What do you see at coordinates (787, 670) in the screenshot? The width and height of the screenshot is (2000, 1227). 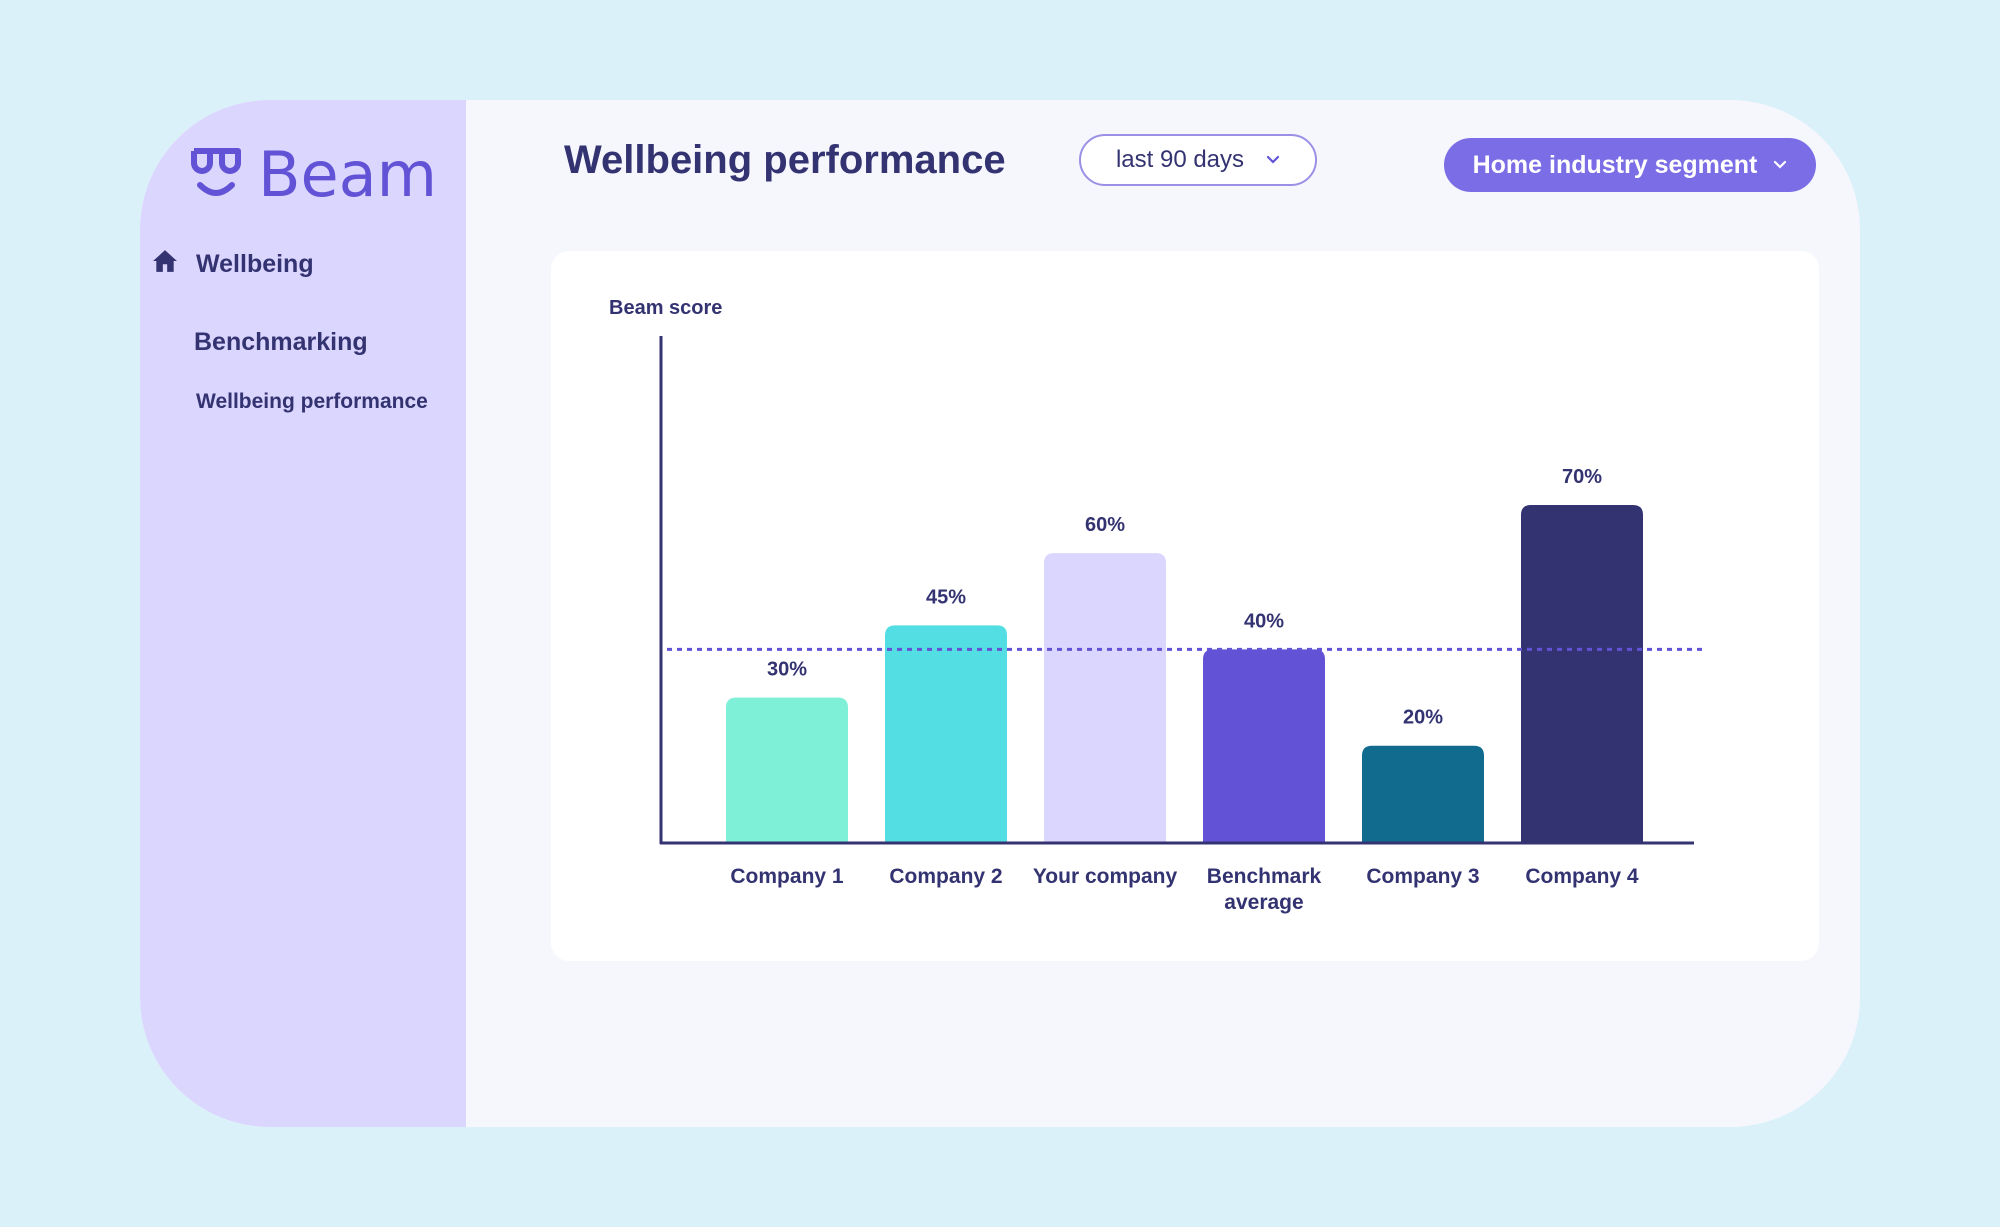 I see `data-label: 30%` at bounding box center [787, 670].